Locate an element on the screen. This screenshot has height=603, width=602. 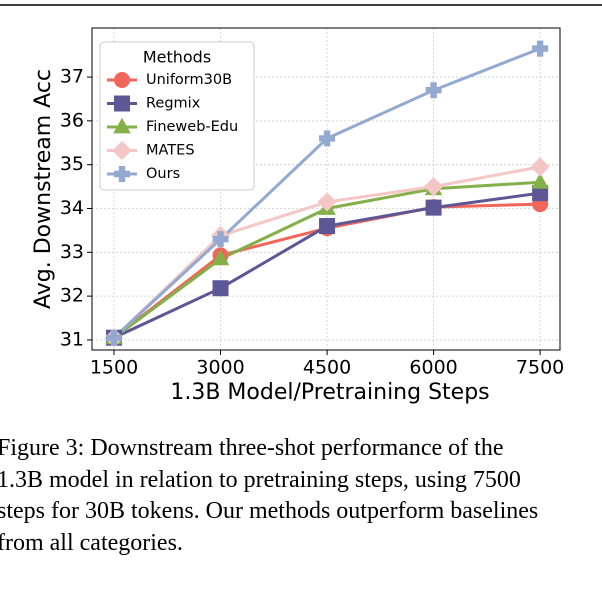
legend-label: Uniform30B is located at coordinates (189, 80).